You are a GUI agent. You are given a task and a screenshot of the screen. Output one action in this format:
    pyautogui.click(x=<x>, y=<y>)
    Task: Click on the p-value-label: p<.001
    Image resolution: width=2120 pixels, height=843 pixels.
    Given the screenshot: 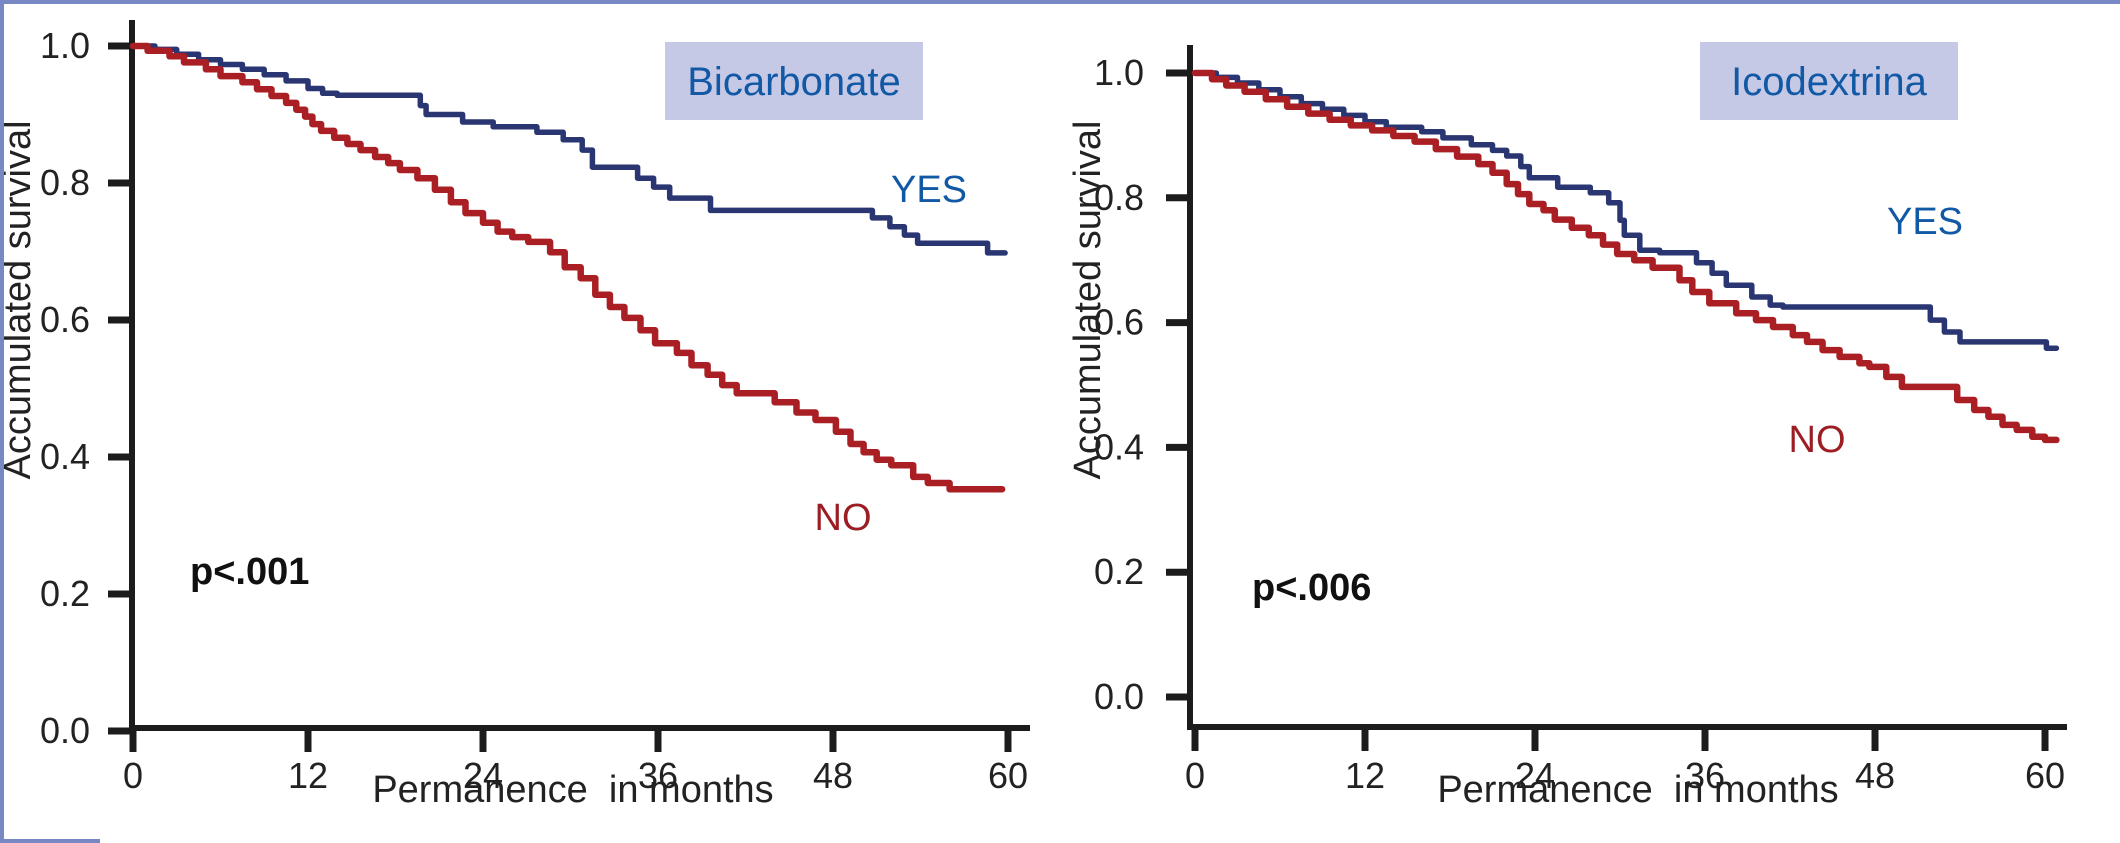 What is the action you would take?
    pyautogui.click(x=249, y=572)
    